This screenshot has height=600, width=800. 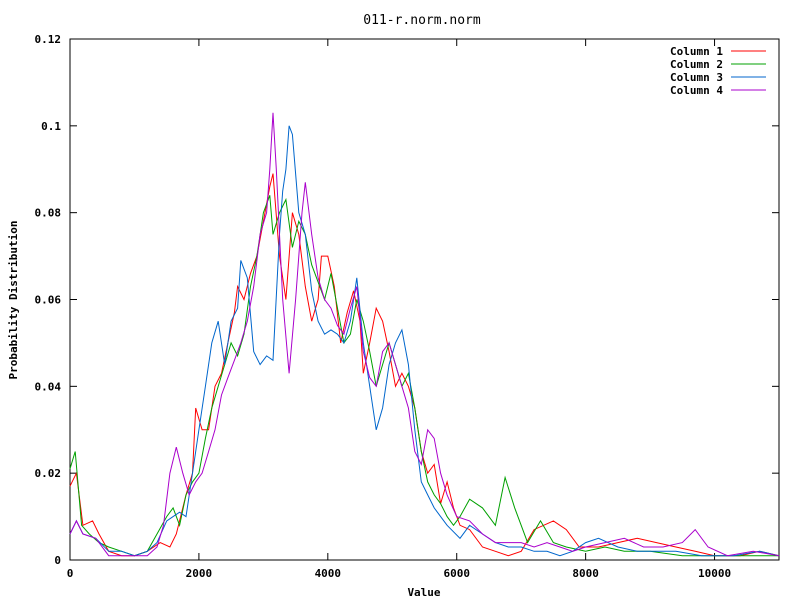 What do you see at coordinates (422, 20) in the screenshot?
I see `chart-title: 011-r.norm.norm` at bounding box center [422, 20].